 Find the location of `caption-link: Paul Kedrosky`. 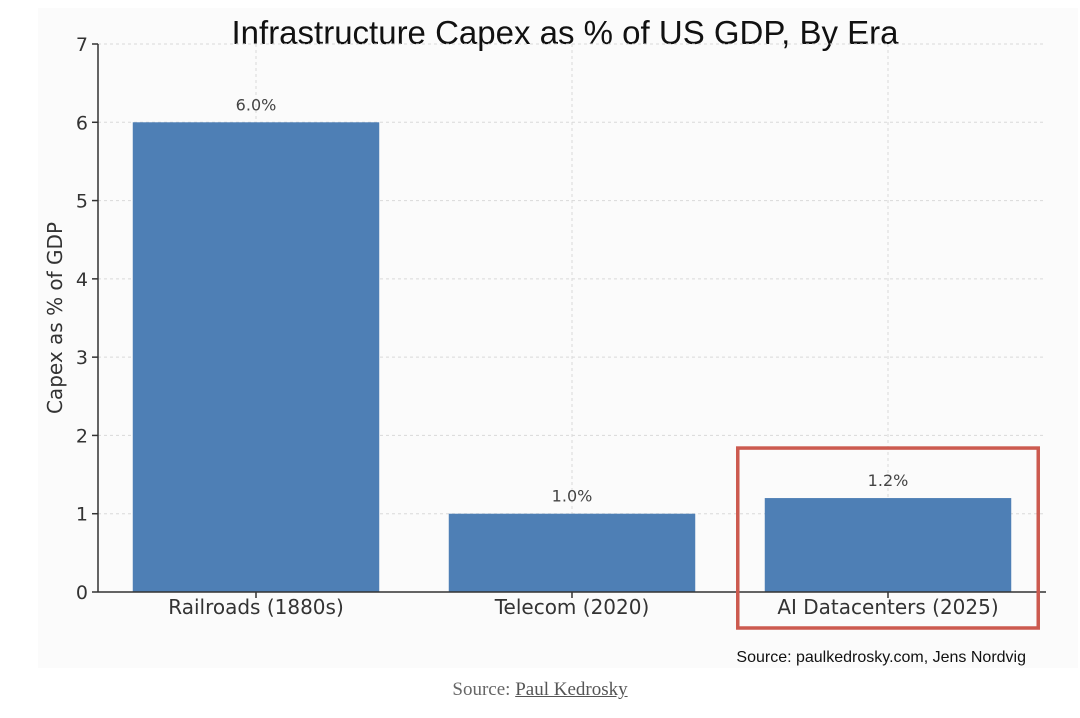

caption-link: Paul Kedrosky is located at coordinates (571, 689).